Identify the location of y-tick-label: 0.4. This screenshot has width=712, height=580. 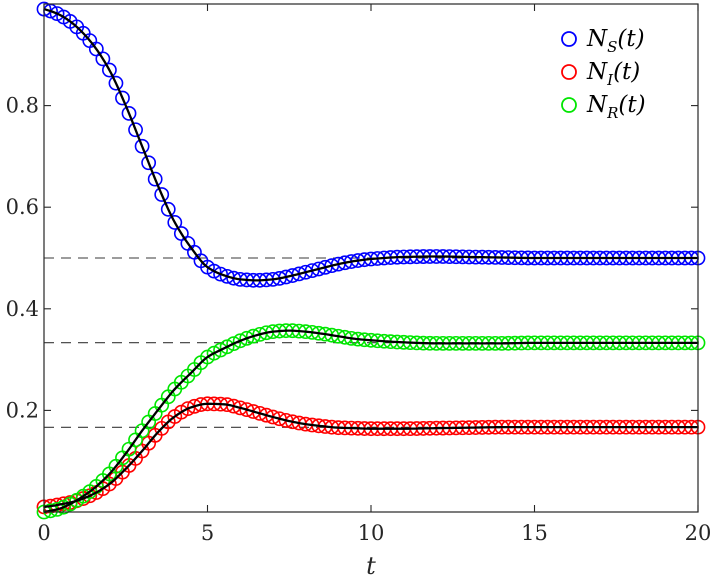
(22, 309).